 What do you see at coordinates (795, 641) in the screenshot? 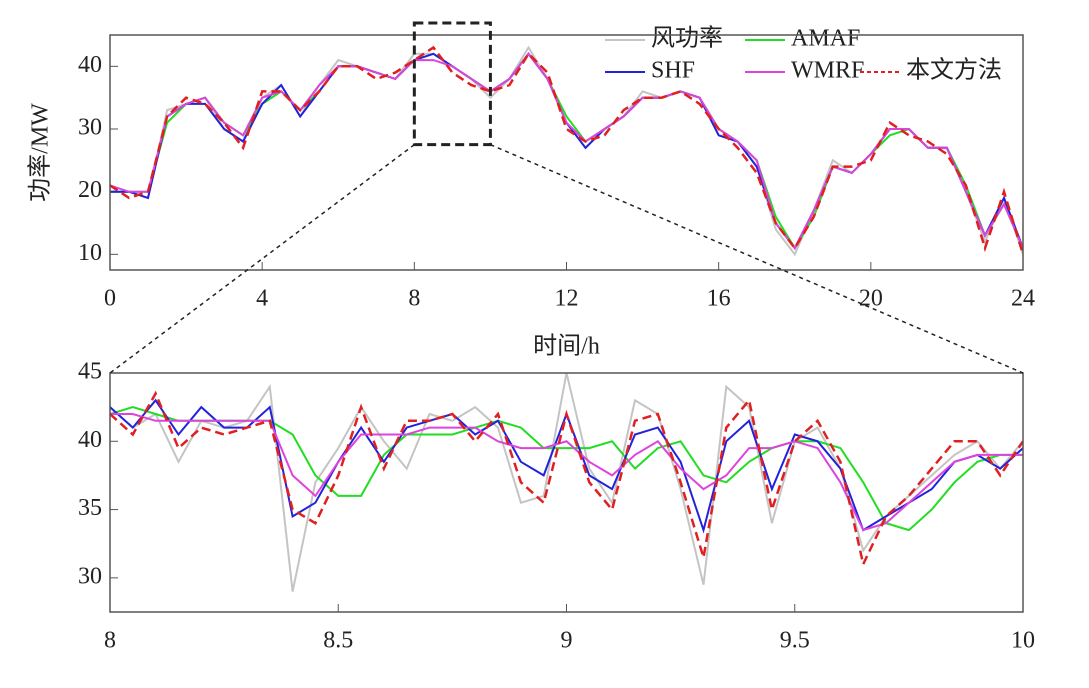
I see `x-tick-label: 9.5` at bounding box center [795, 641].